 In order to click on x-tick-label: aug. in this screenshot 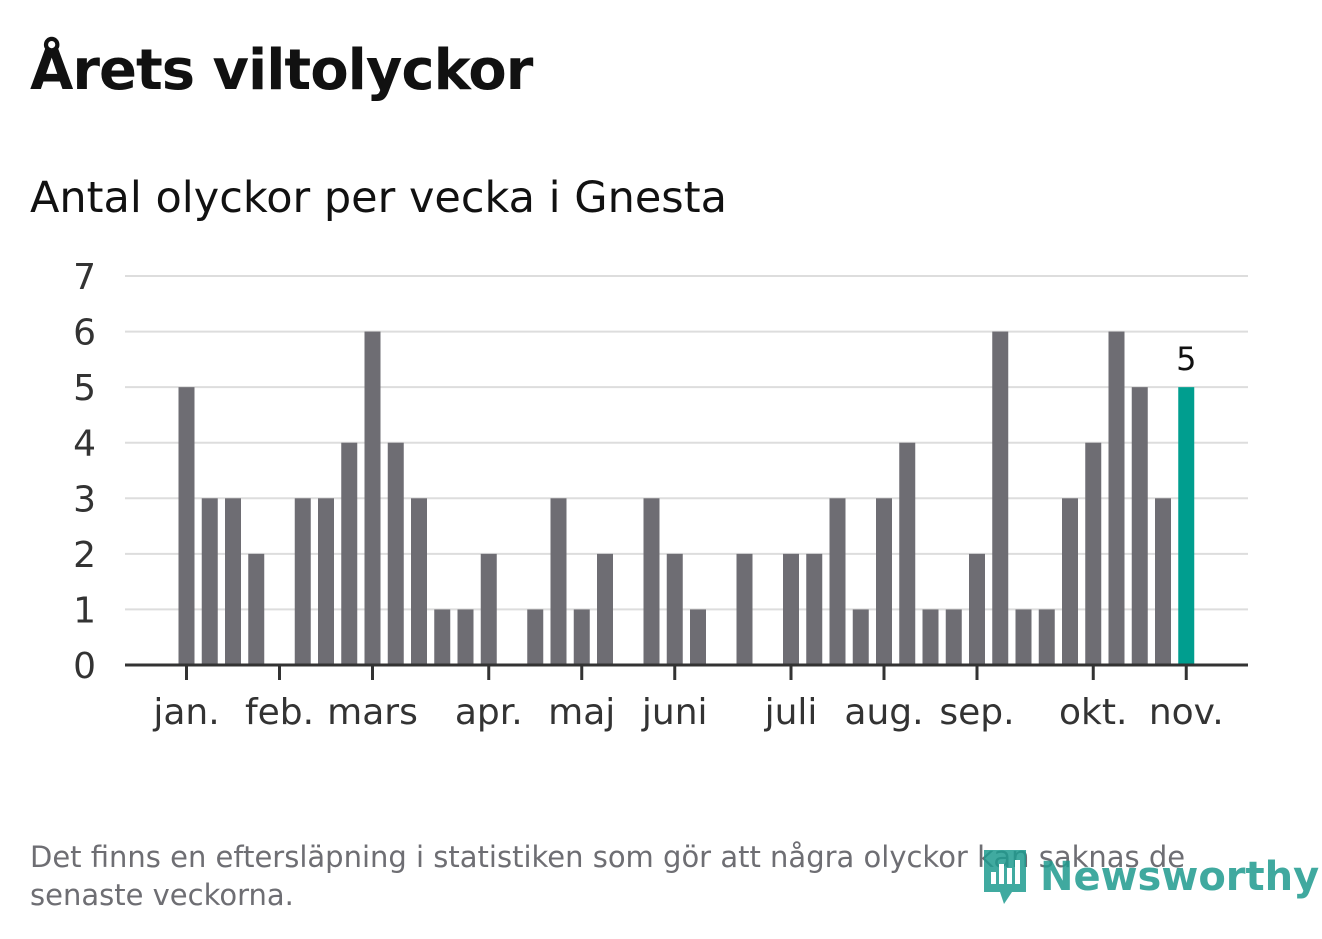, I will do `click(883, 712)`.